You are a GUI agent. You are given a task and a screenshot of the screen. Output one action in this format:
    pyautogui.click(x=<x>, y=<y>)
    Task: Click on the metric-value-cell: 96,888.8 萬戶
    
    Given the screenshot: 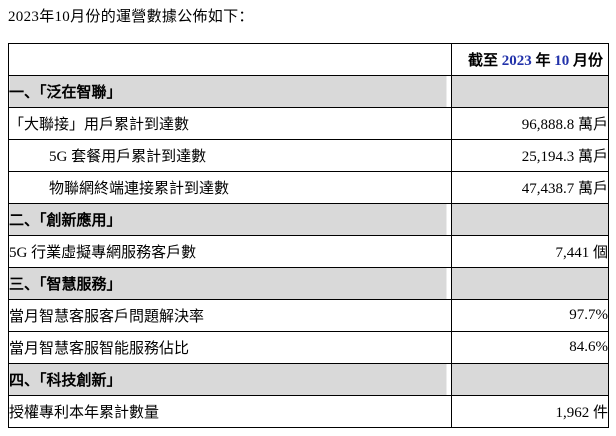 What is the action you would take?
    pyautogui.click(x=530, y=123)
    